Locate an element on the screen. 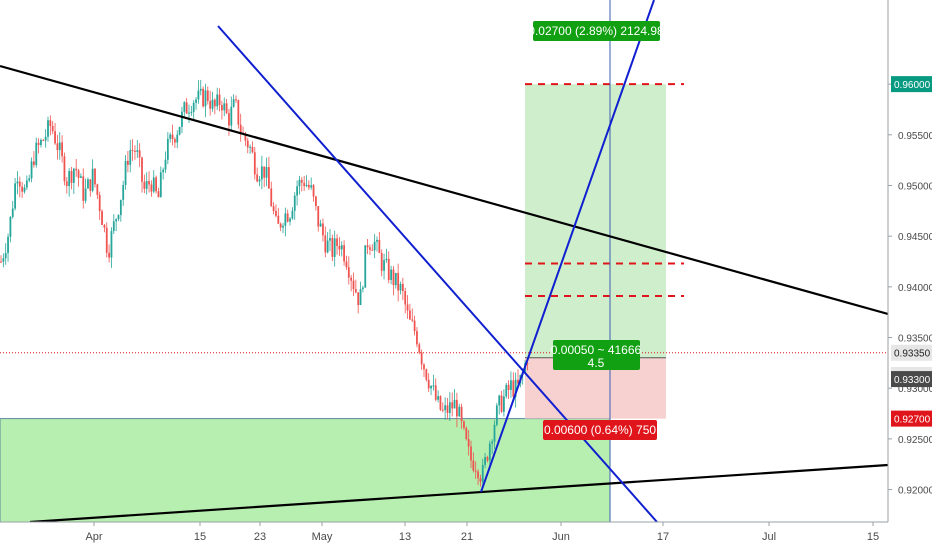 This screenshot has height=555, width=932. target-label: 0.02700 (2.89%) 2124.98 is located at coordinates (596, 31).